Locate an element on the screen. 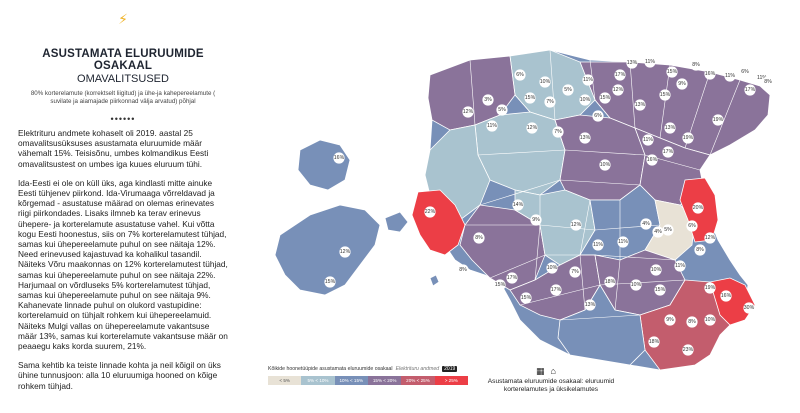 The width and height of the screenshot is (800, 413). island-muhu is located at coordinates (396, 222).